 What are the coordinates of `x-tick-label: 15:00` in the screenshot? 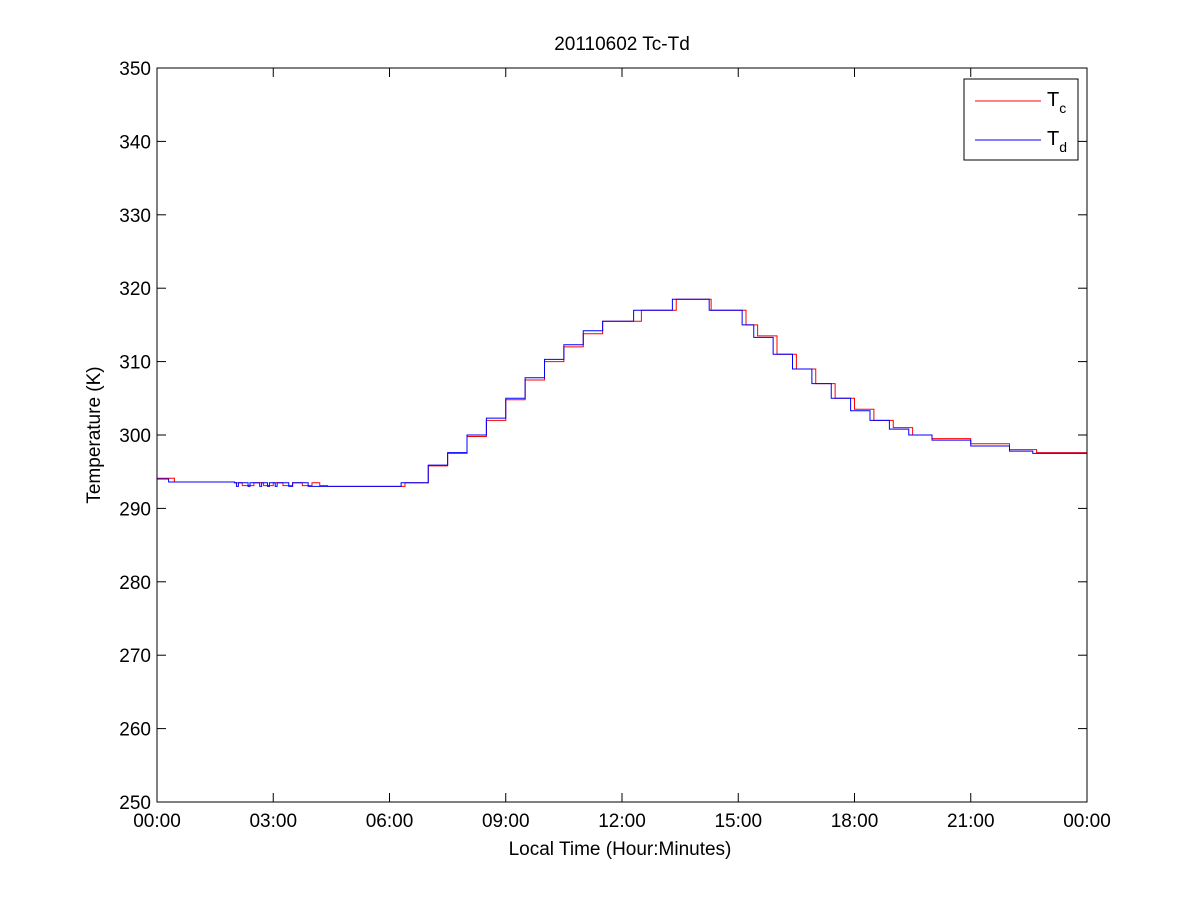 It's located at (738, 821).